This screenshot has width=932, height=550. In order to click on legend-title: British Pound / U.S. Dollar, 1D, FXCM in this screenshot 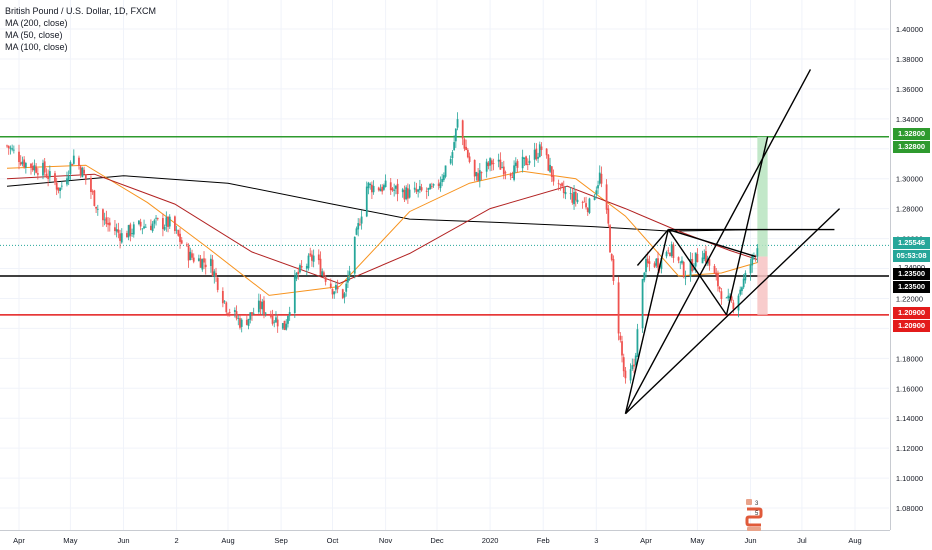, I will do `click(81, 11)`.